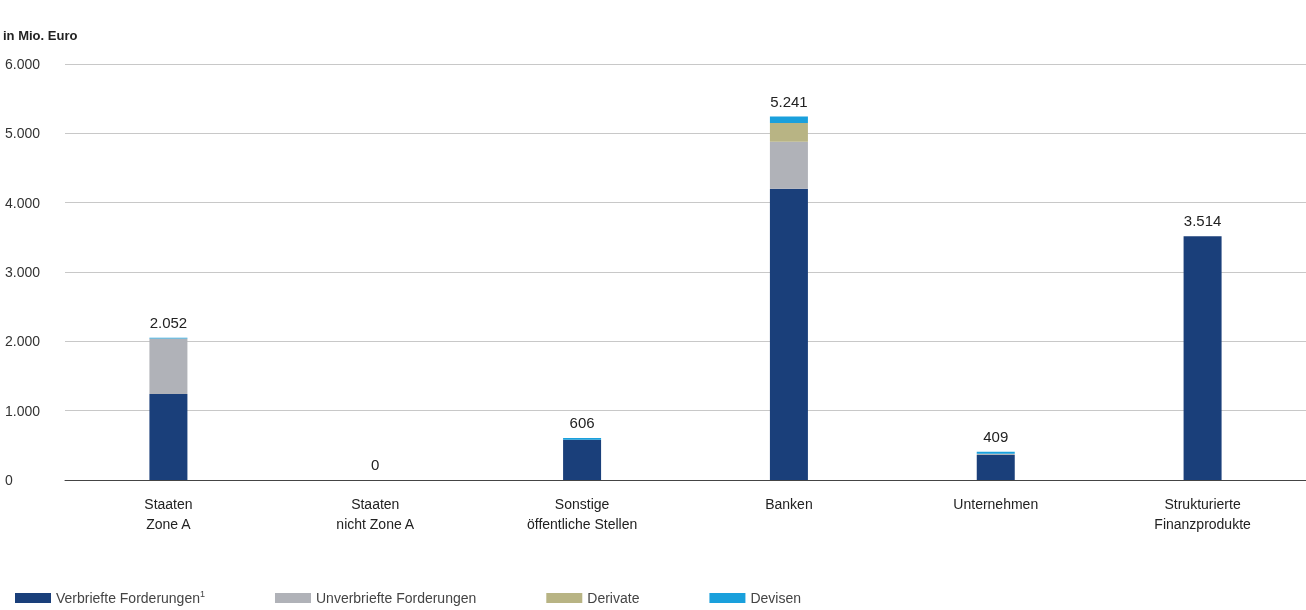 The image size is (1306, 610). I want to click on legend-label: Derivate, so click(613, 598).